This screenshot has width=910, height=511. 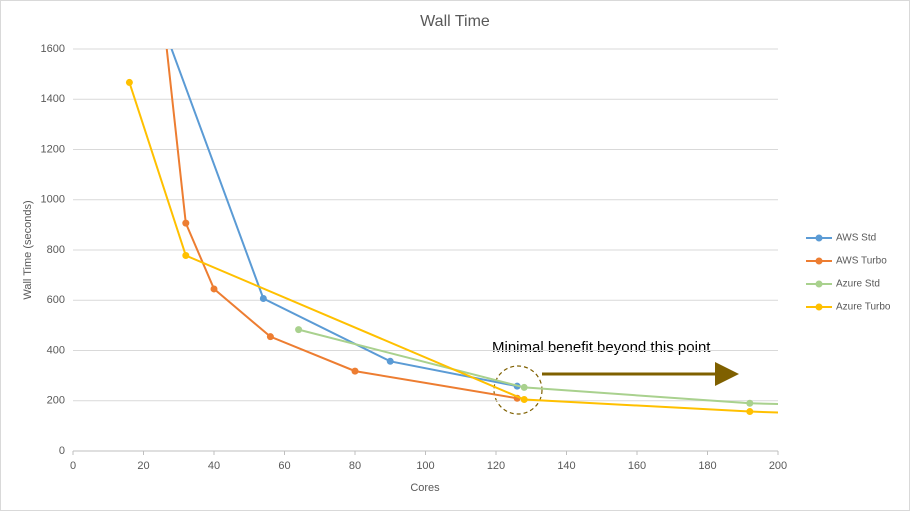 What do you see at coordinates (496, 466) in the screenshot?
I see `x-tick-label: 120` at bounding box center [496, 466].